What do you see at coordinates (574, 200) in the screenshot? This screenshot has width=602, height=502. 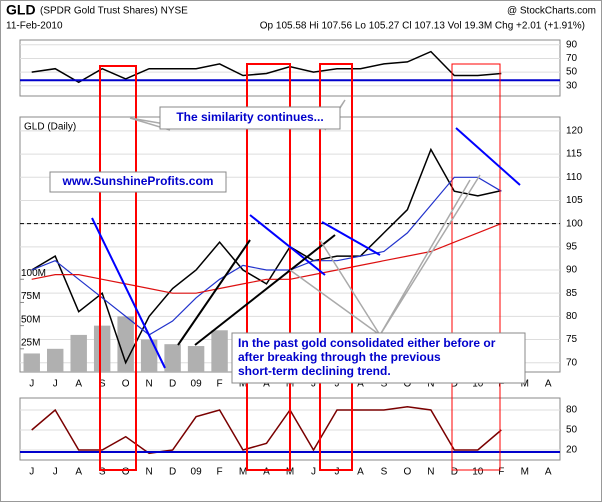 I see `y-tick-label: 105` at bounding box center [574, 200].